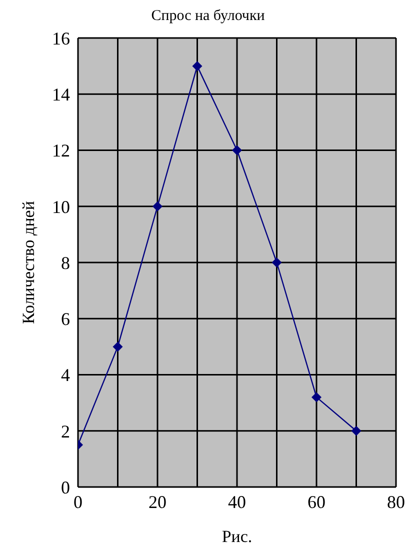  I want to click on y-tick-label: 12, so click(61, 150).